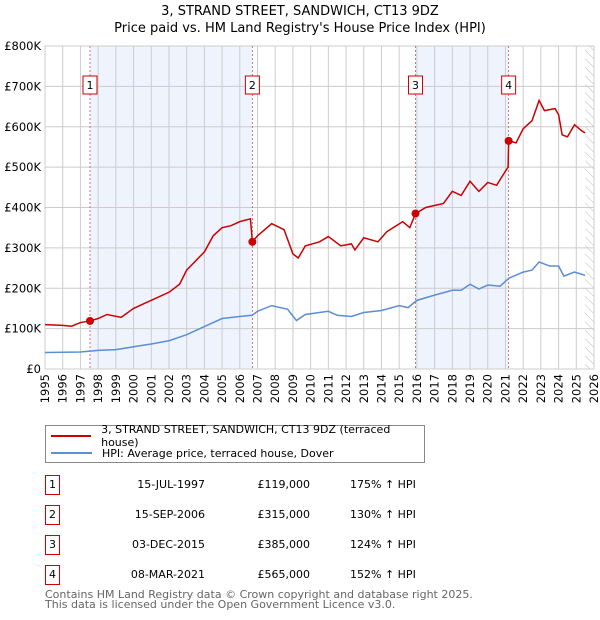 The height and width of the screenshot is (620, 600). I want to click on sale-hpi-change: 175% ↑ HPI, so click(383, 484).